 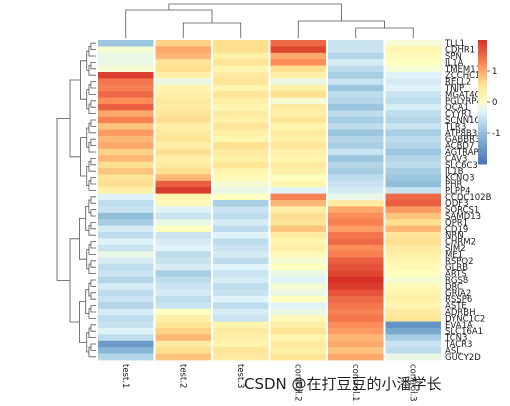 I want to click on column-label: control.1, so click(x=355, y=383).